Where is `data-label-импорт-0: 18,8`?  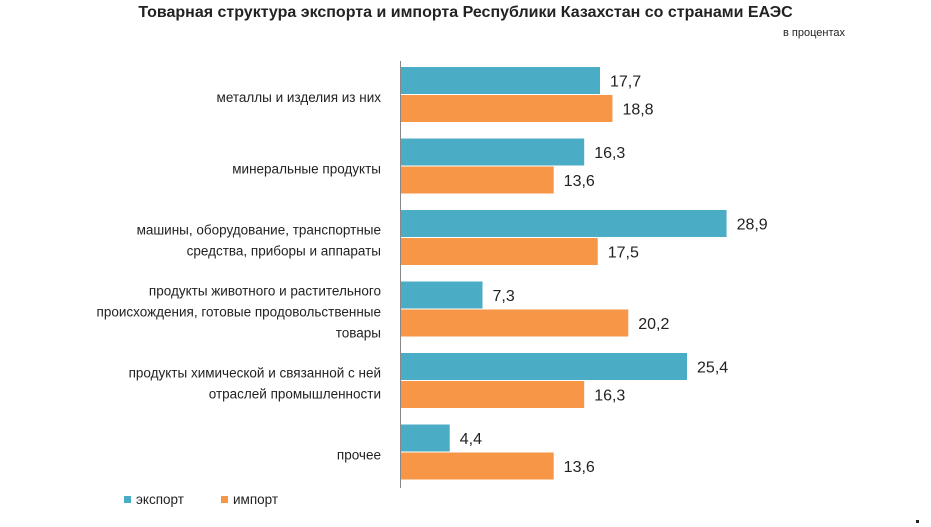 data-label-импорт-0: 18,8 is located at coordinates (637, 110).